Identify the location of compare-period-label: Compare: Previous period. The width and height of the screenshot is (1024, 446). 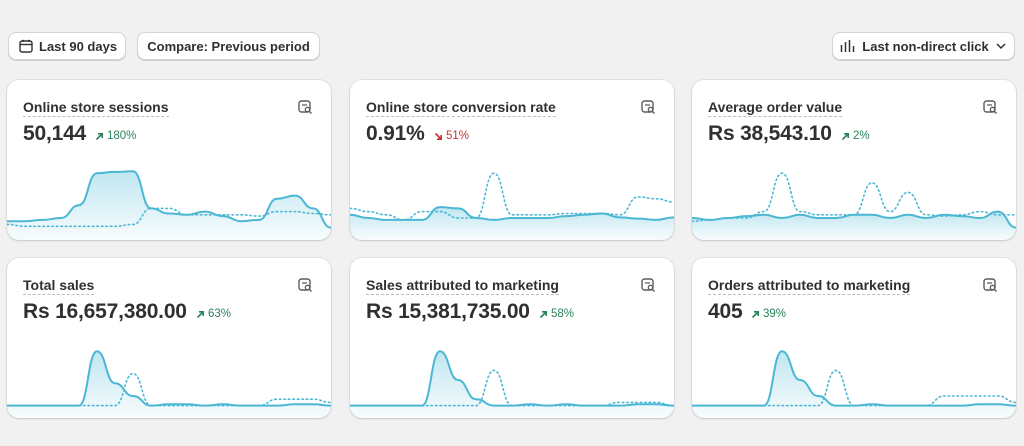
(228, 46).